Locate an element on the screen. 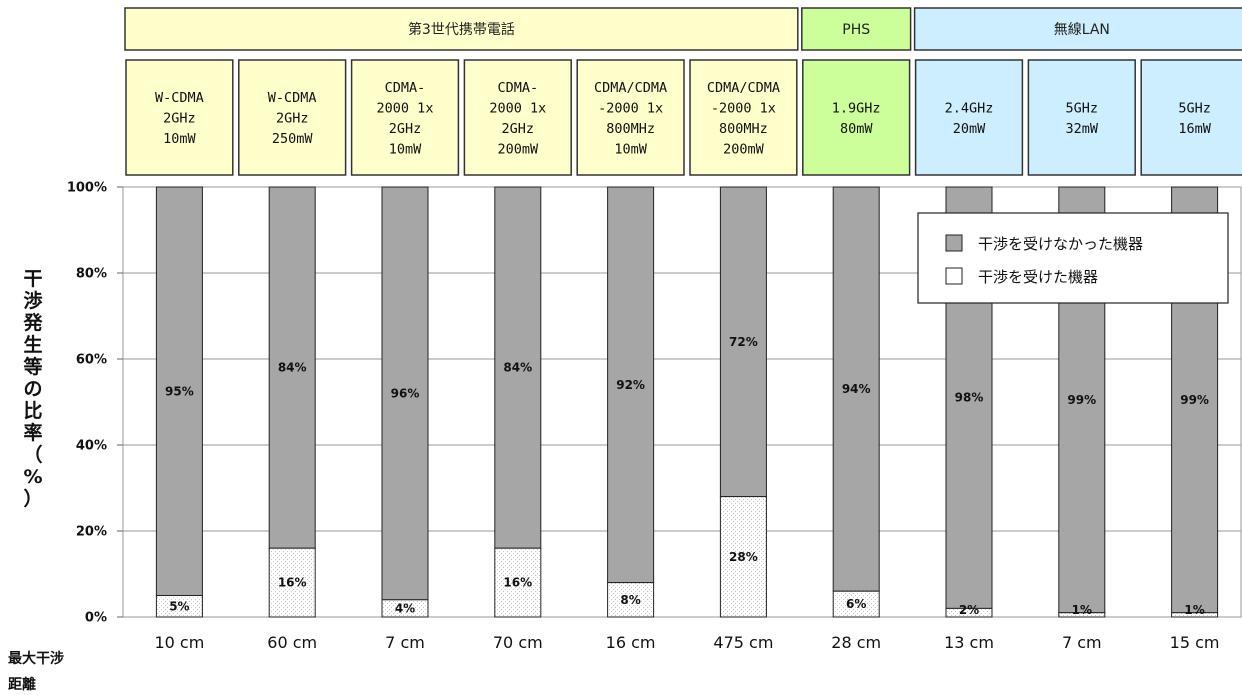  data-label-interfered: 28% is located at coordinates (743, 557).